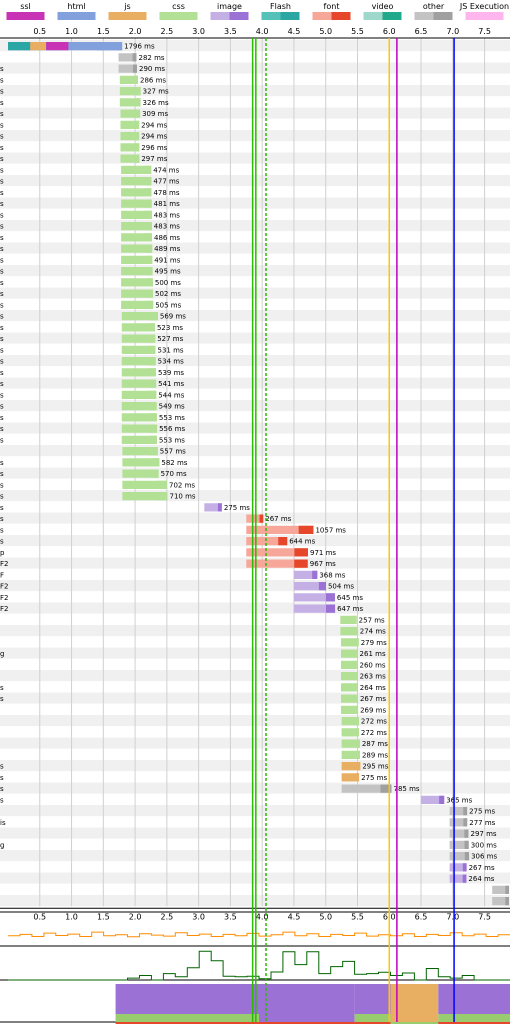 The width and height of the screenshot is (510, 1024). Describe the element at coordinates (92, 361) in the screenshot. I see `request-row: s 534 ms` at that location.